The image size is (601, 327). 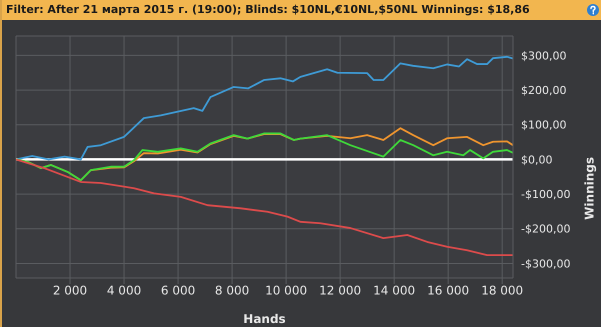 I want to click on x-tick-label: 8 000, so click(x=232, y=291).